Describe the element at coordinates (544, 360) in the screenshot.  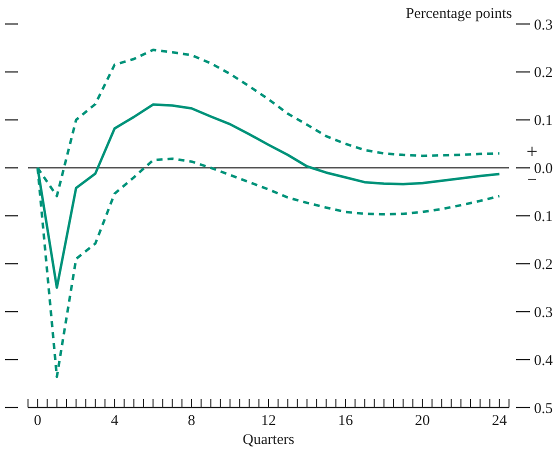
I see `y-tick-label: 0.4` at that location.